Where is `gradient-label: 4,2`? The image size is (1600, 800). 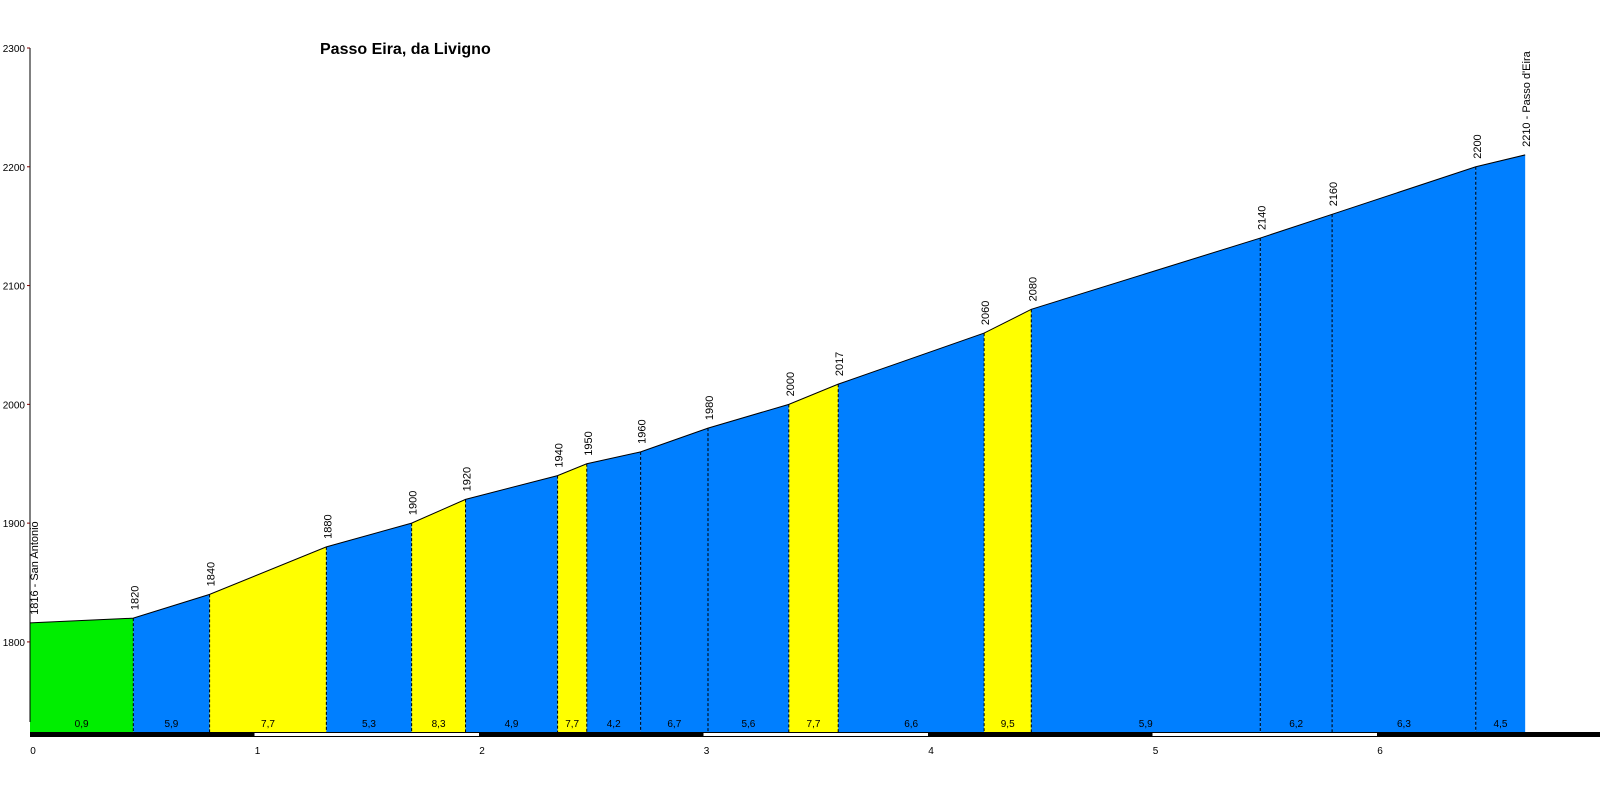 gradient-label: 4,2 is located at coordinates (614, 724).